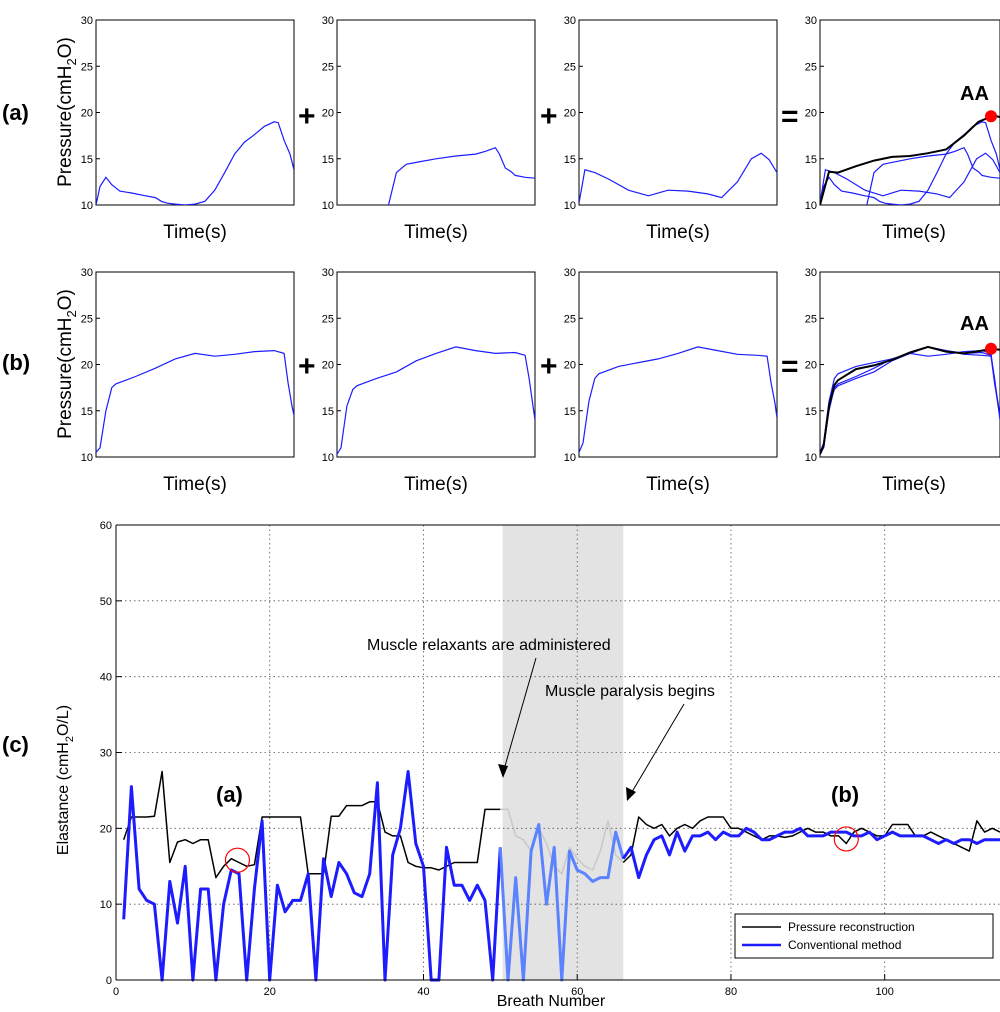 The image size is (1000, 1012). I want to click on annotation-paralysis: Muscle paralysis begins, so click(630, 691).